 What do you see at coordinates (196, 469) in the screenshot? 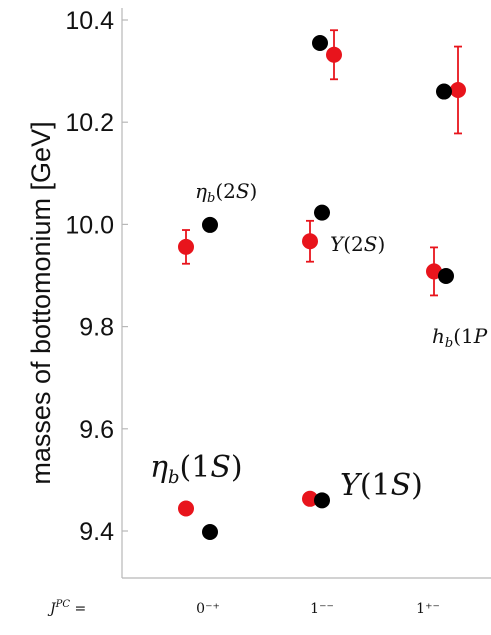
I see `state-label-etab1s: ηb(1S)` at bounding box center [196, 469].